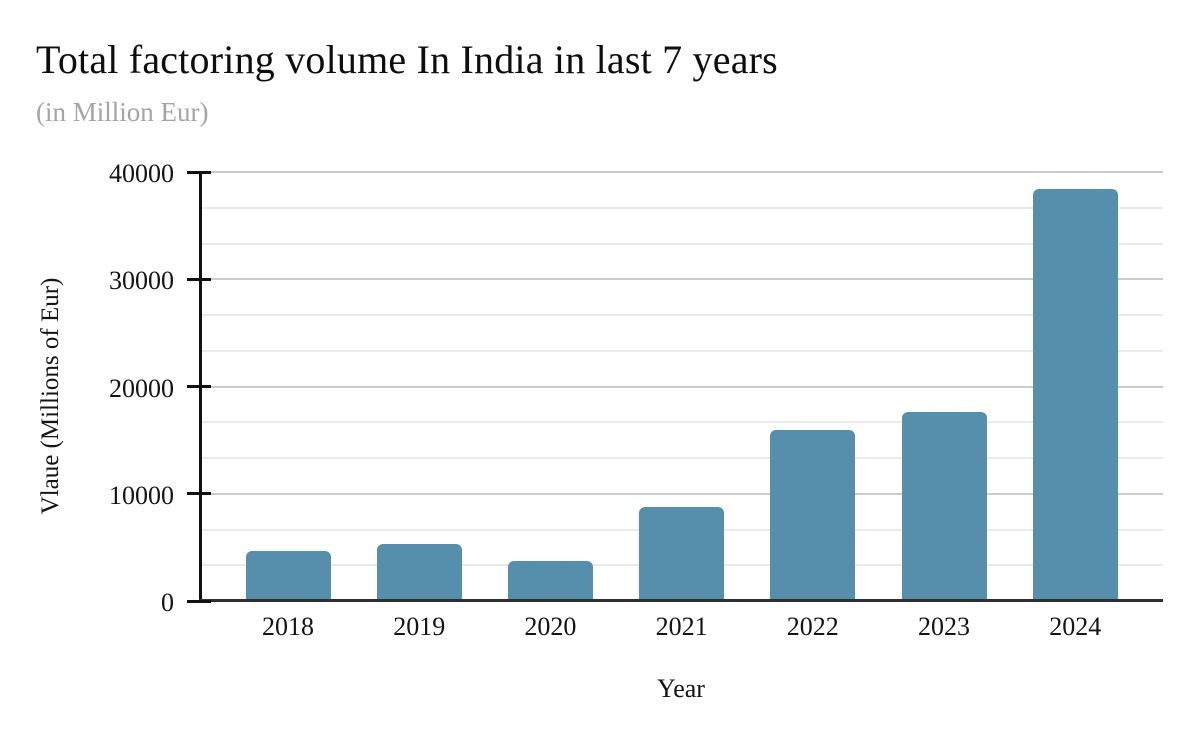 The image size is (1200, 742). What do you see at coordinates (681, 626) in the screenshot?
I see `x-tick-label-2021: 2021` at bounding box center [681, 626].